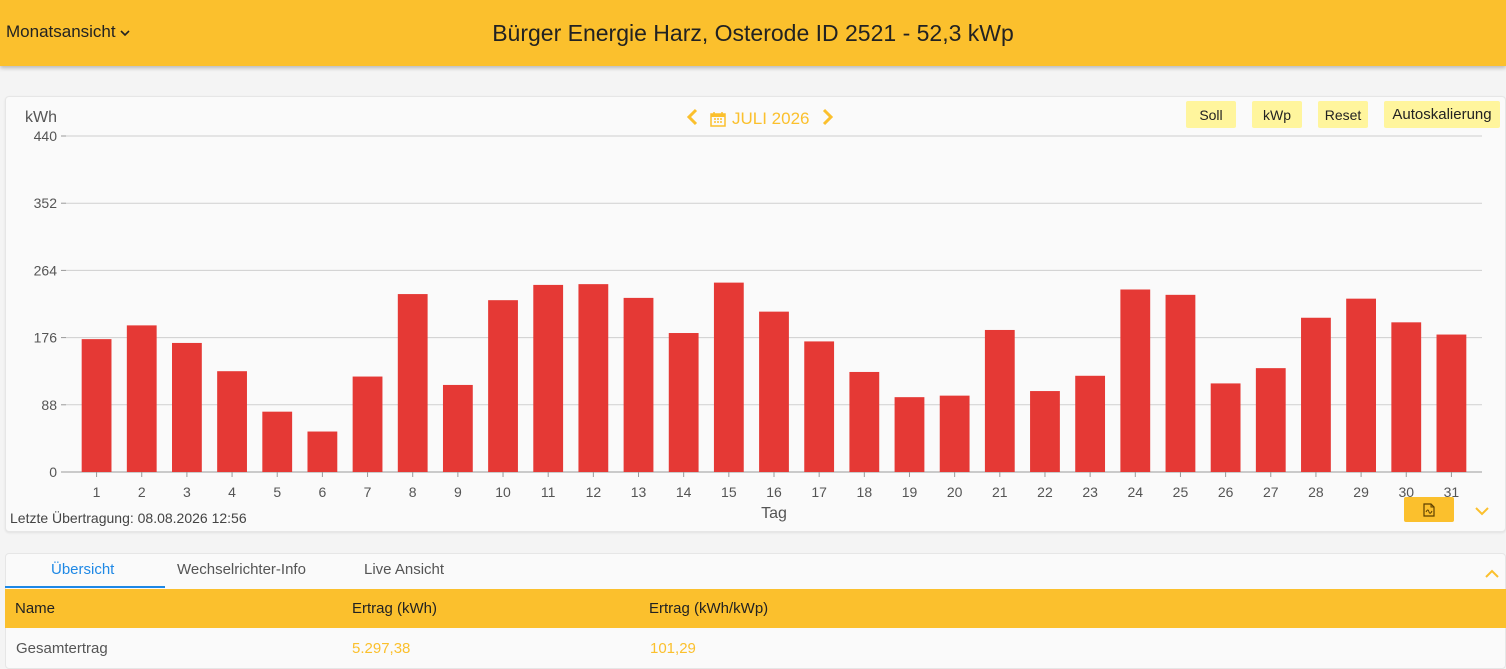 Image resolution: width=1506 pixels, height=669 pixels. I want to click on reset-button: Reset, so click(1343, 114).